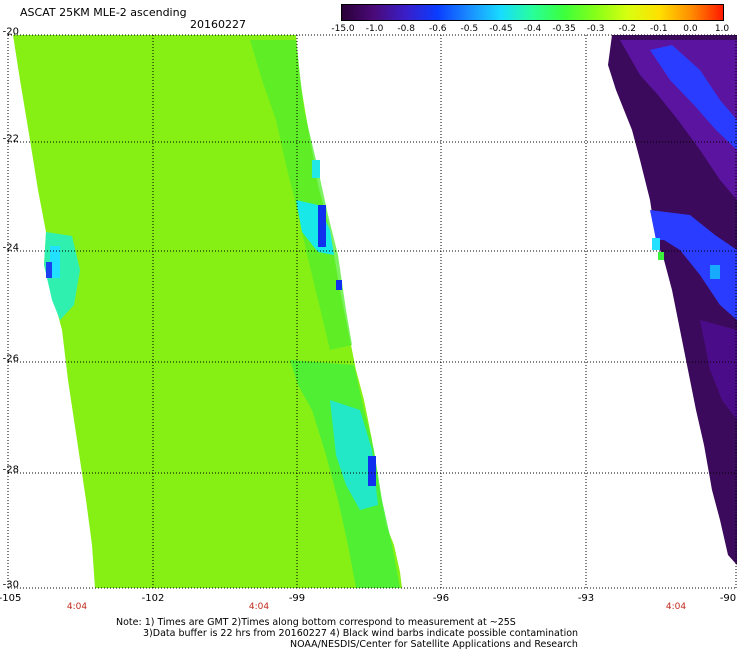 The image size is (740, 650). Describe the element at coordinates (10, 359) in the screenshot. I see `lat-label: -26` at that location.